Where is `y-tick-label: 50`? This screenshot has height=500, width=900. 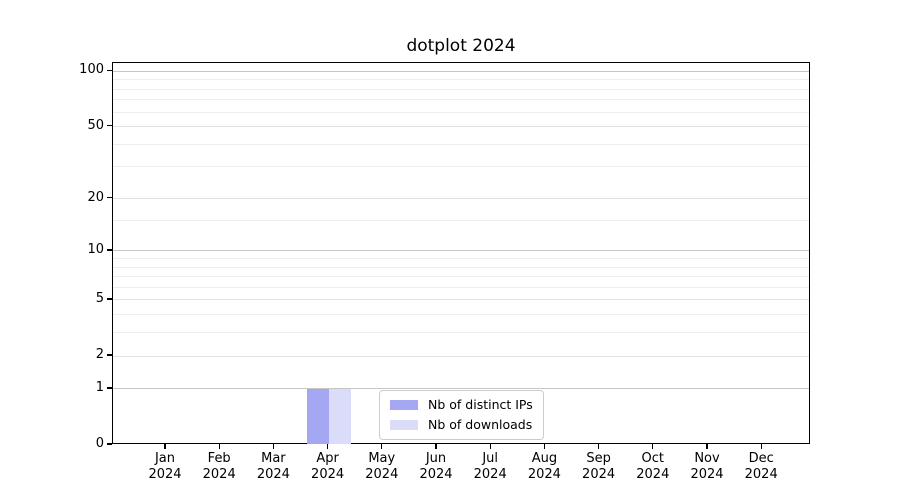 y-tick-label: 50 is located at coordinates (95, 125).